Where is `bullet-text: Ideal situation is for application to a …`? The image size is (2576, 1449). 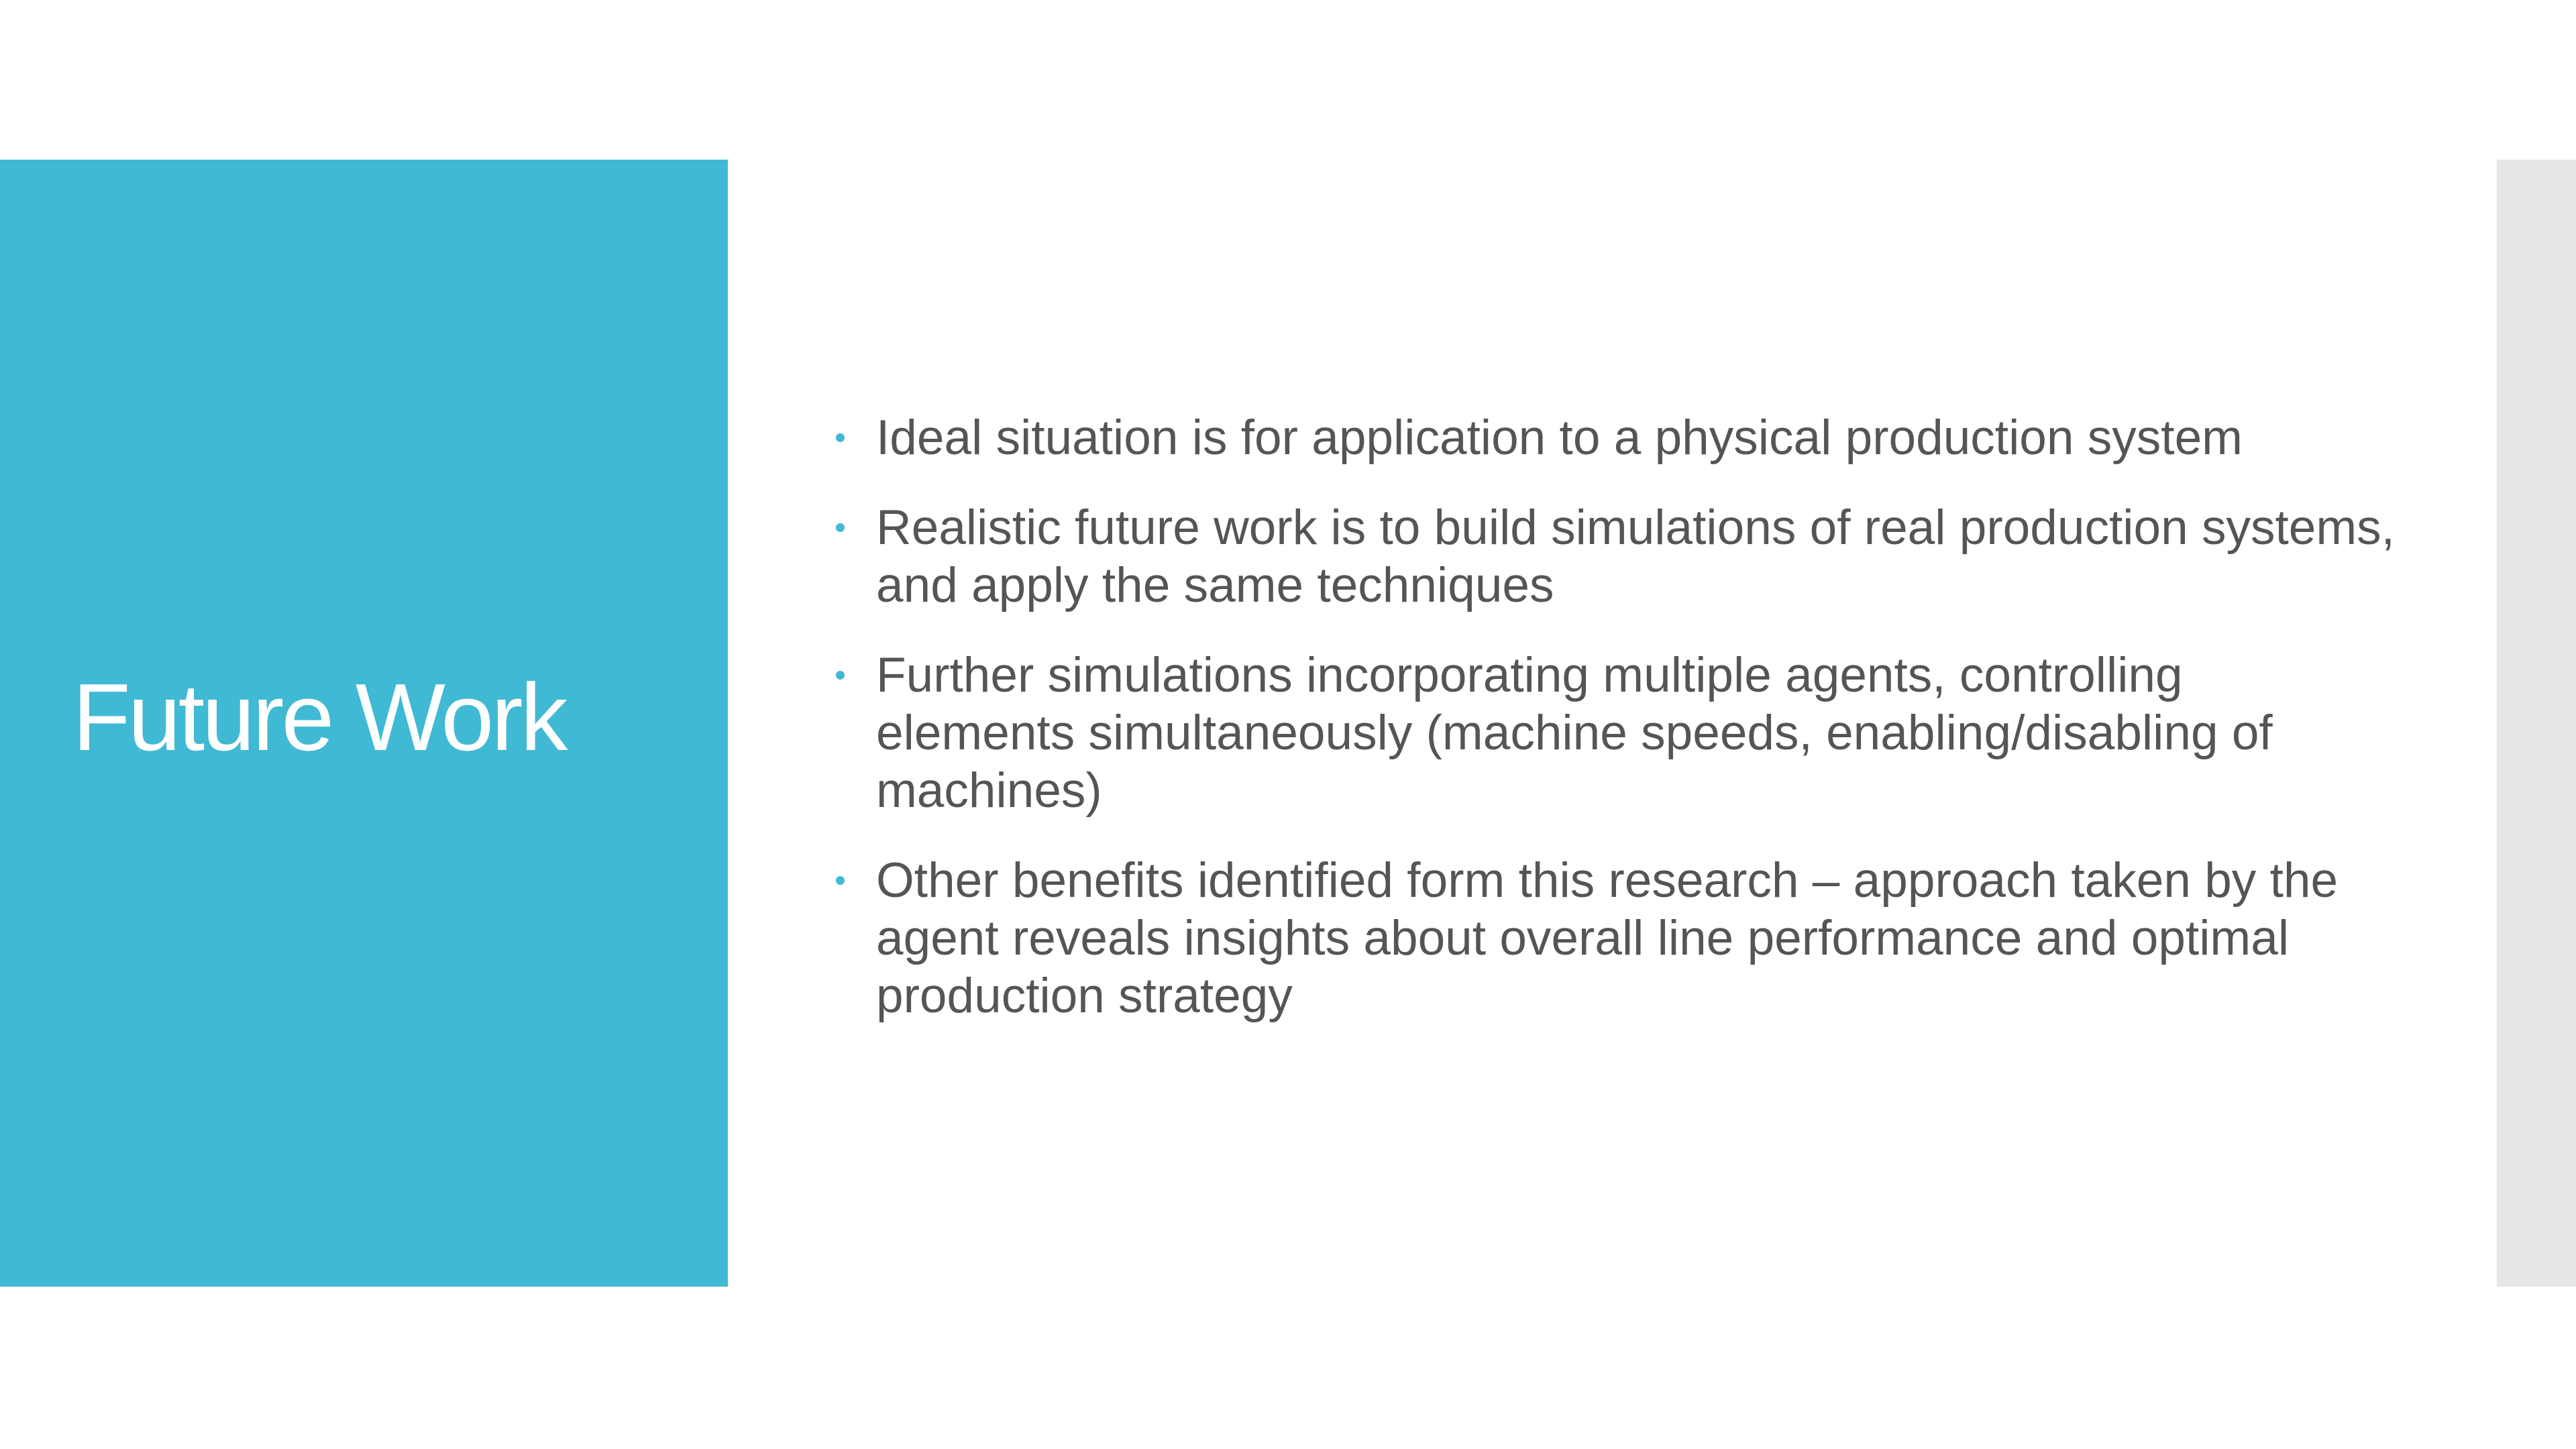
bullet-text: Ideal situation is for application to a … is located at coordinates (1559, 438).